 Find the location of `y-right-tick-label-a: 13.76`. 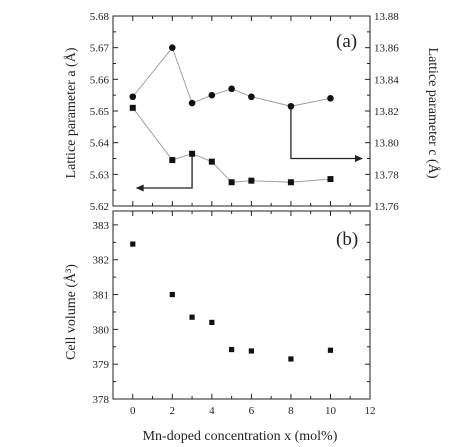

y-right-tick-label-a: 13.76 is located at coordinates (386, 207).